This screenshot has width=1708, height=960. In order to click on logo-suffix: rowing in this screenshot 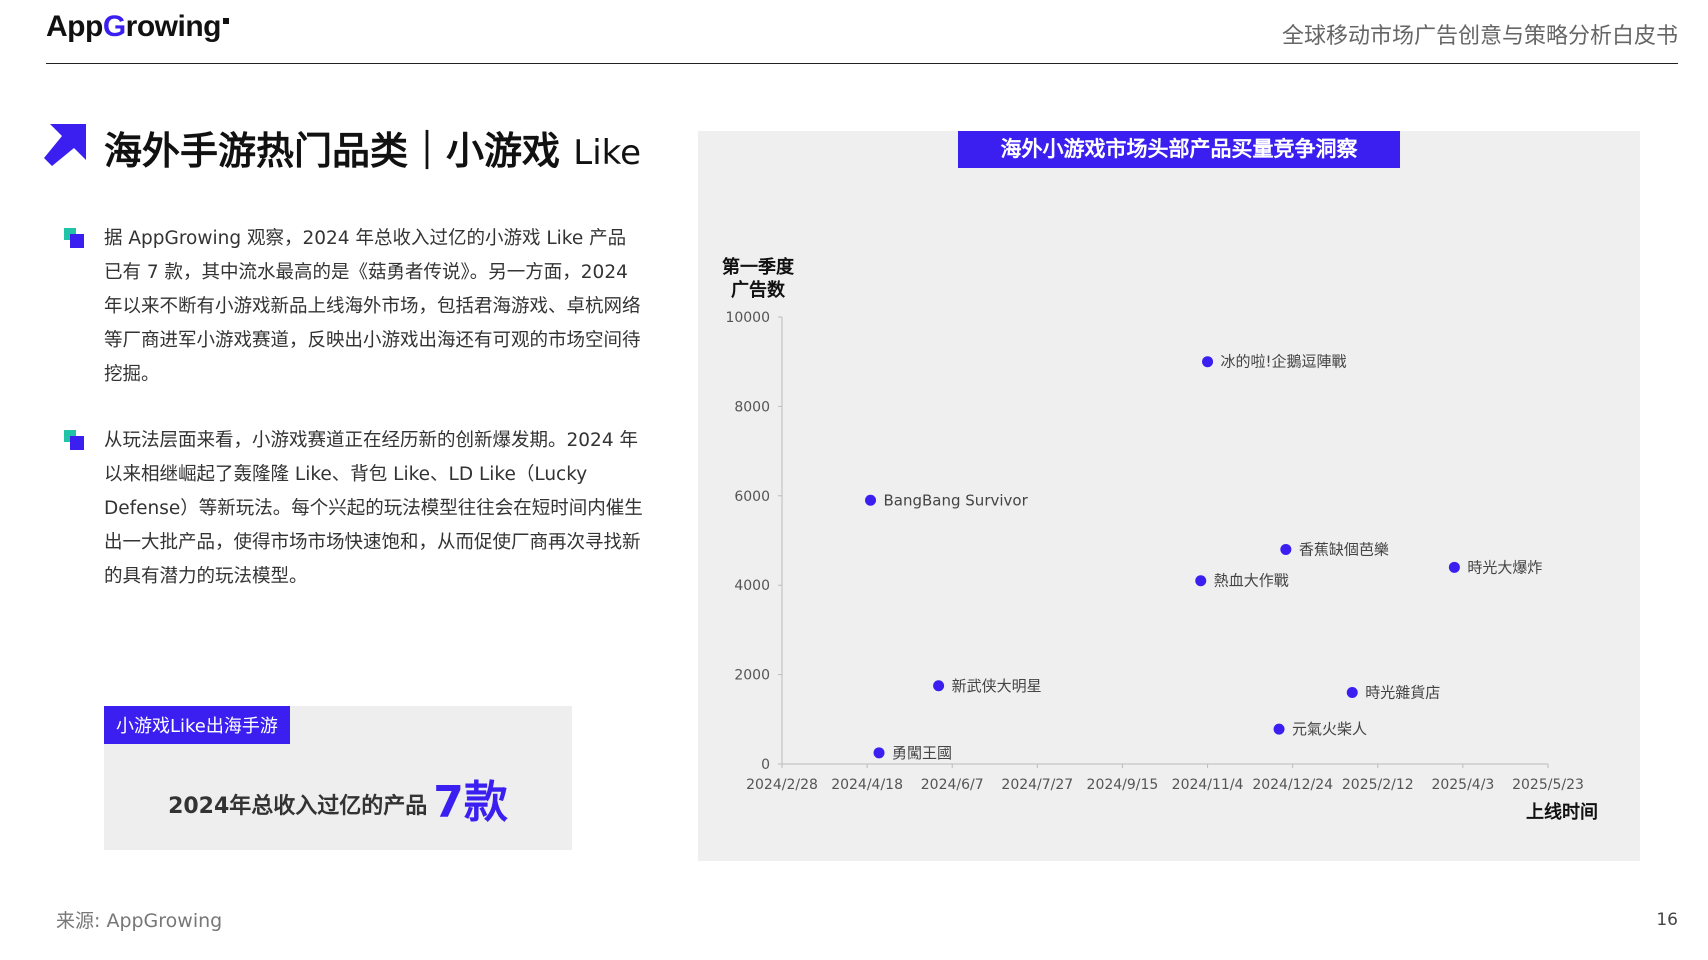, I will do `click(173, 26)`.